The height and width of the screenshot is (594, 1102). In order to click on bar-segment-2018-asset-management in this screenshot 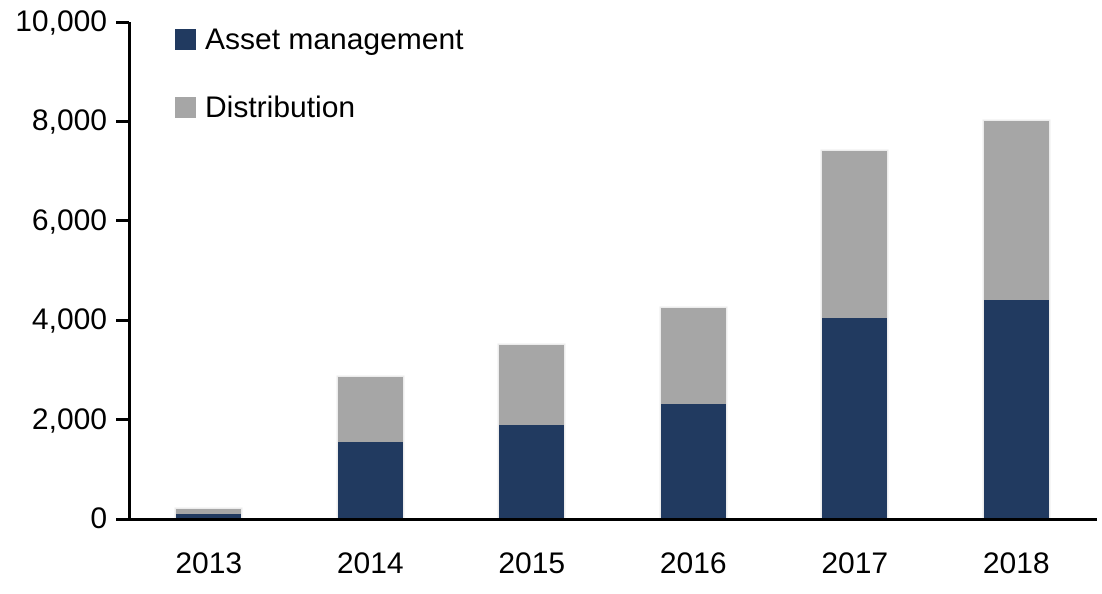, I will do `click(1016, 409)`.